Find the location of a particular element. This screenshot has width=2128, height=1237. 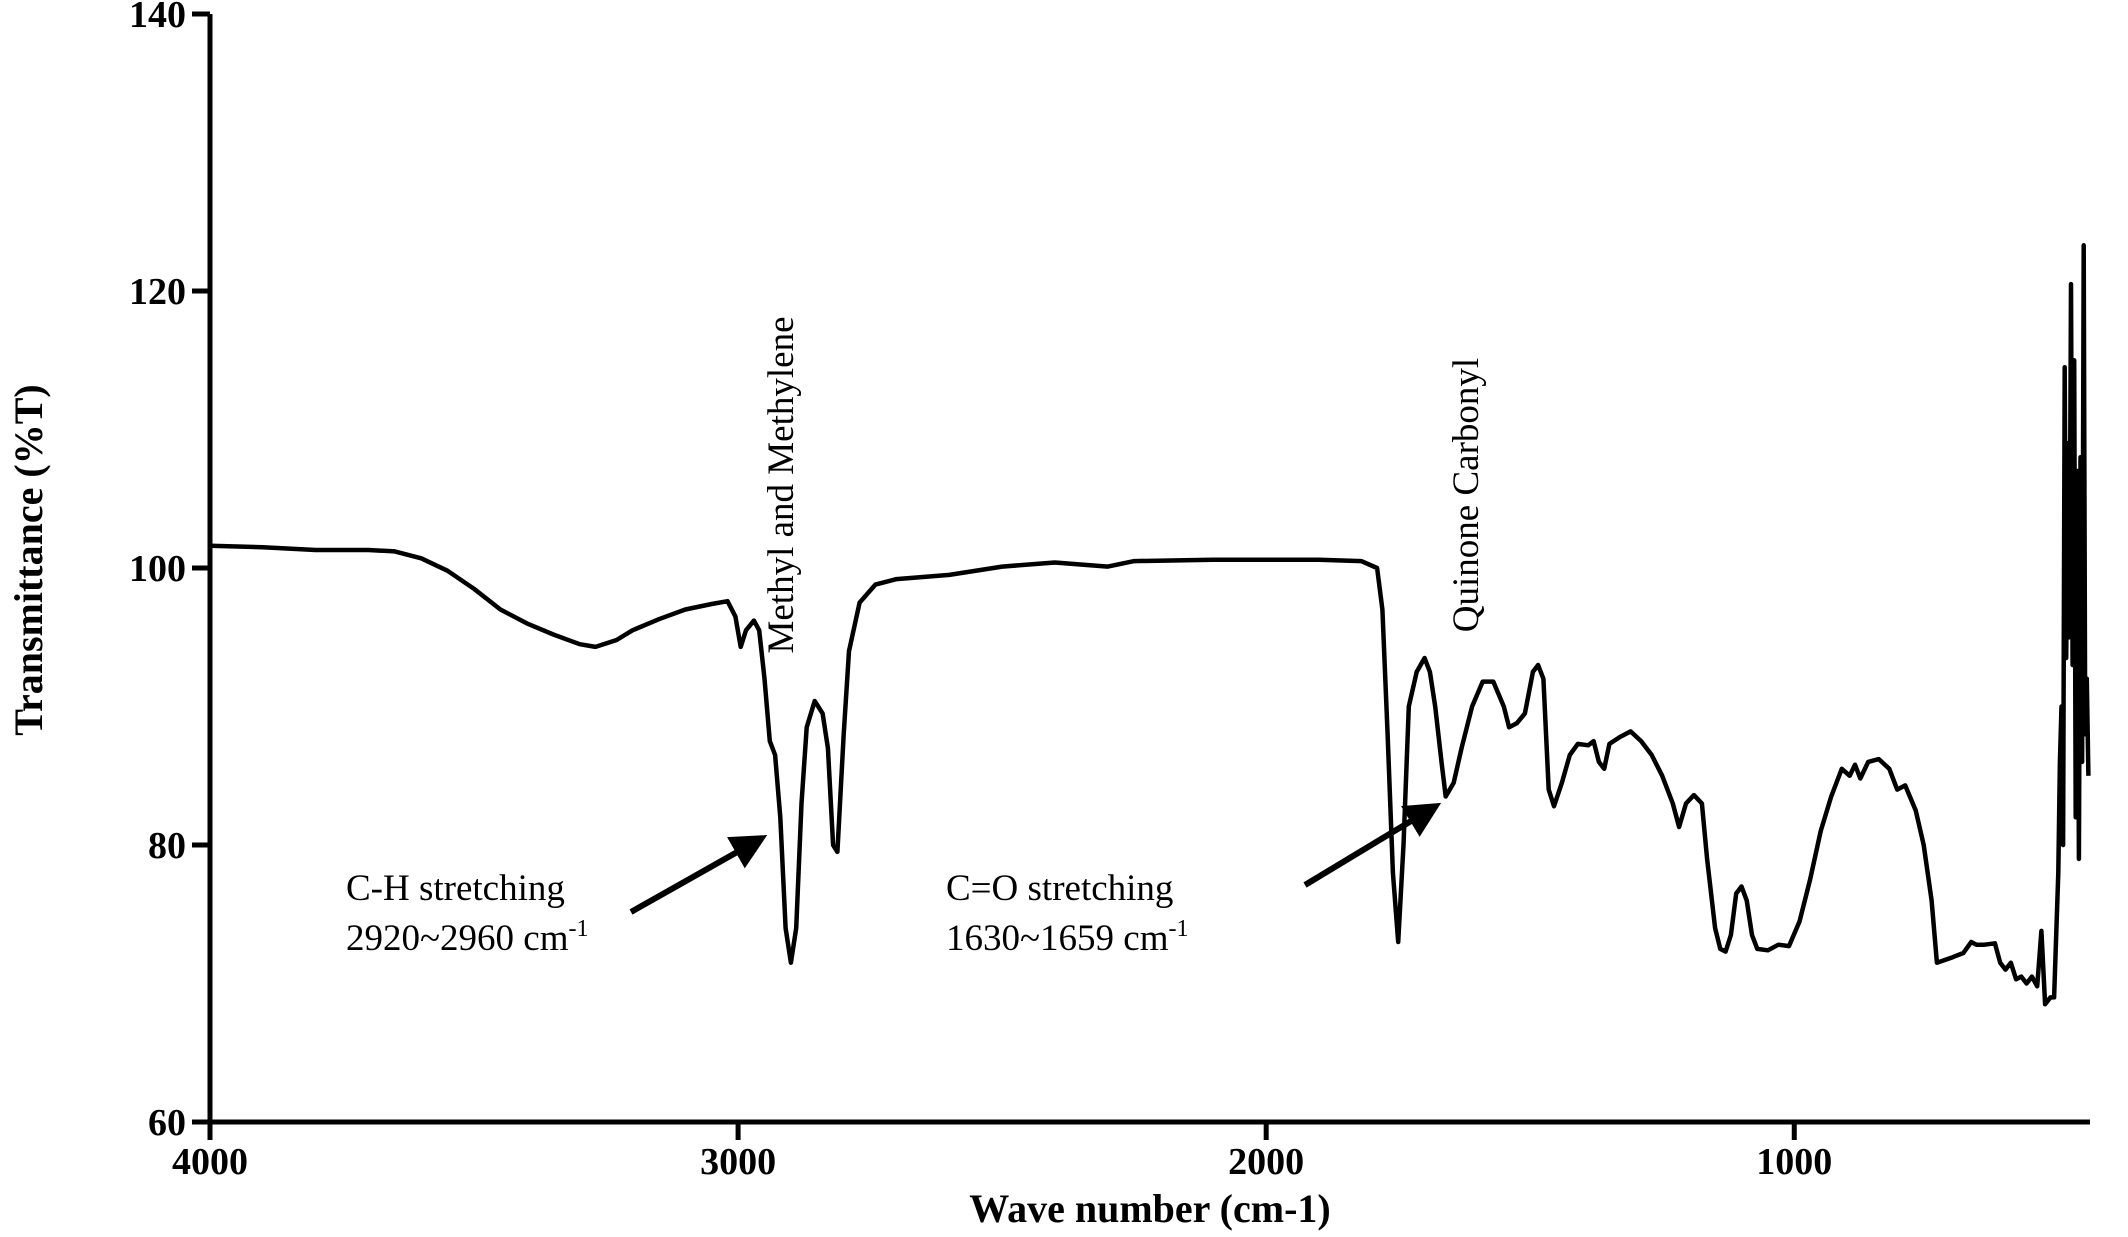

y-tick-label: 140 is located at coordinates (157, 18).